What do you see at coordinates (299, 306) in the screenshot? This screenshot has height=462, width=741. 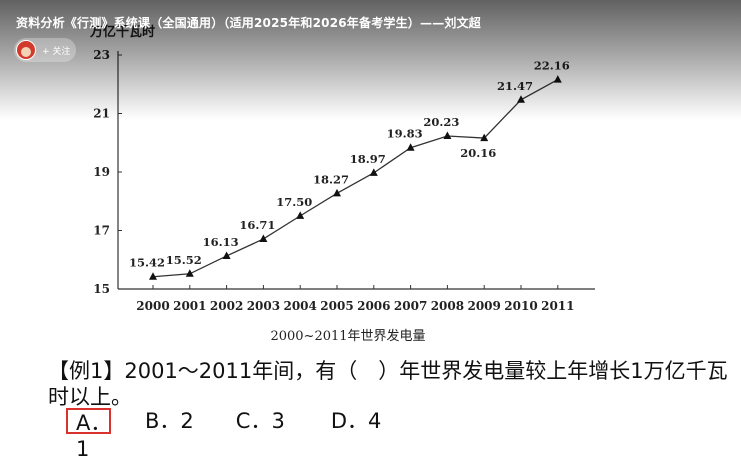 I see `x-tick-label: 2004` at bounding box center [299, 306].